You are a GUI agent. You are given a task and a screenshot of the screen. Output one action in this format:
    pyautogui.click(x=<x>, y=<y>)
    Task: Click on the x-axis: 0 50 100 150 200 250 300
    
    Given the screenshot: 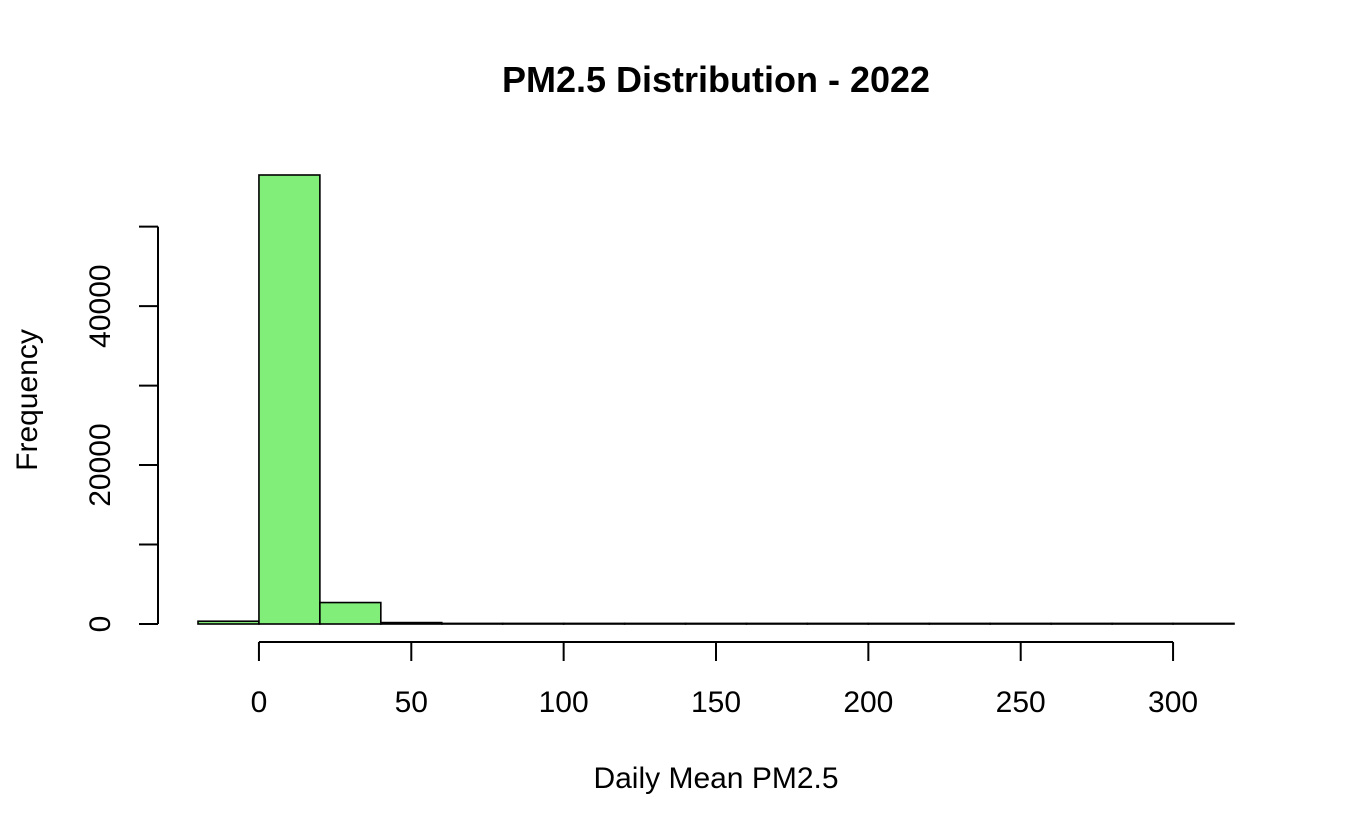 What is the action you would take?
    pyautogui.click(x=724, y=680)
    